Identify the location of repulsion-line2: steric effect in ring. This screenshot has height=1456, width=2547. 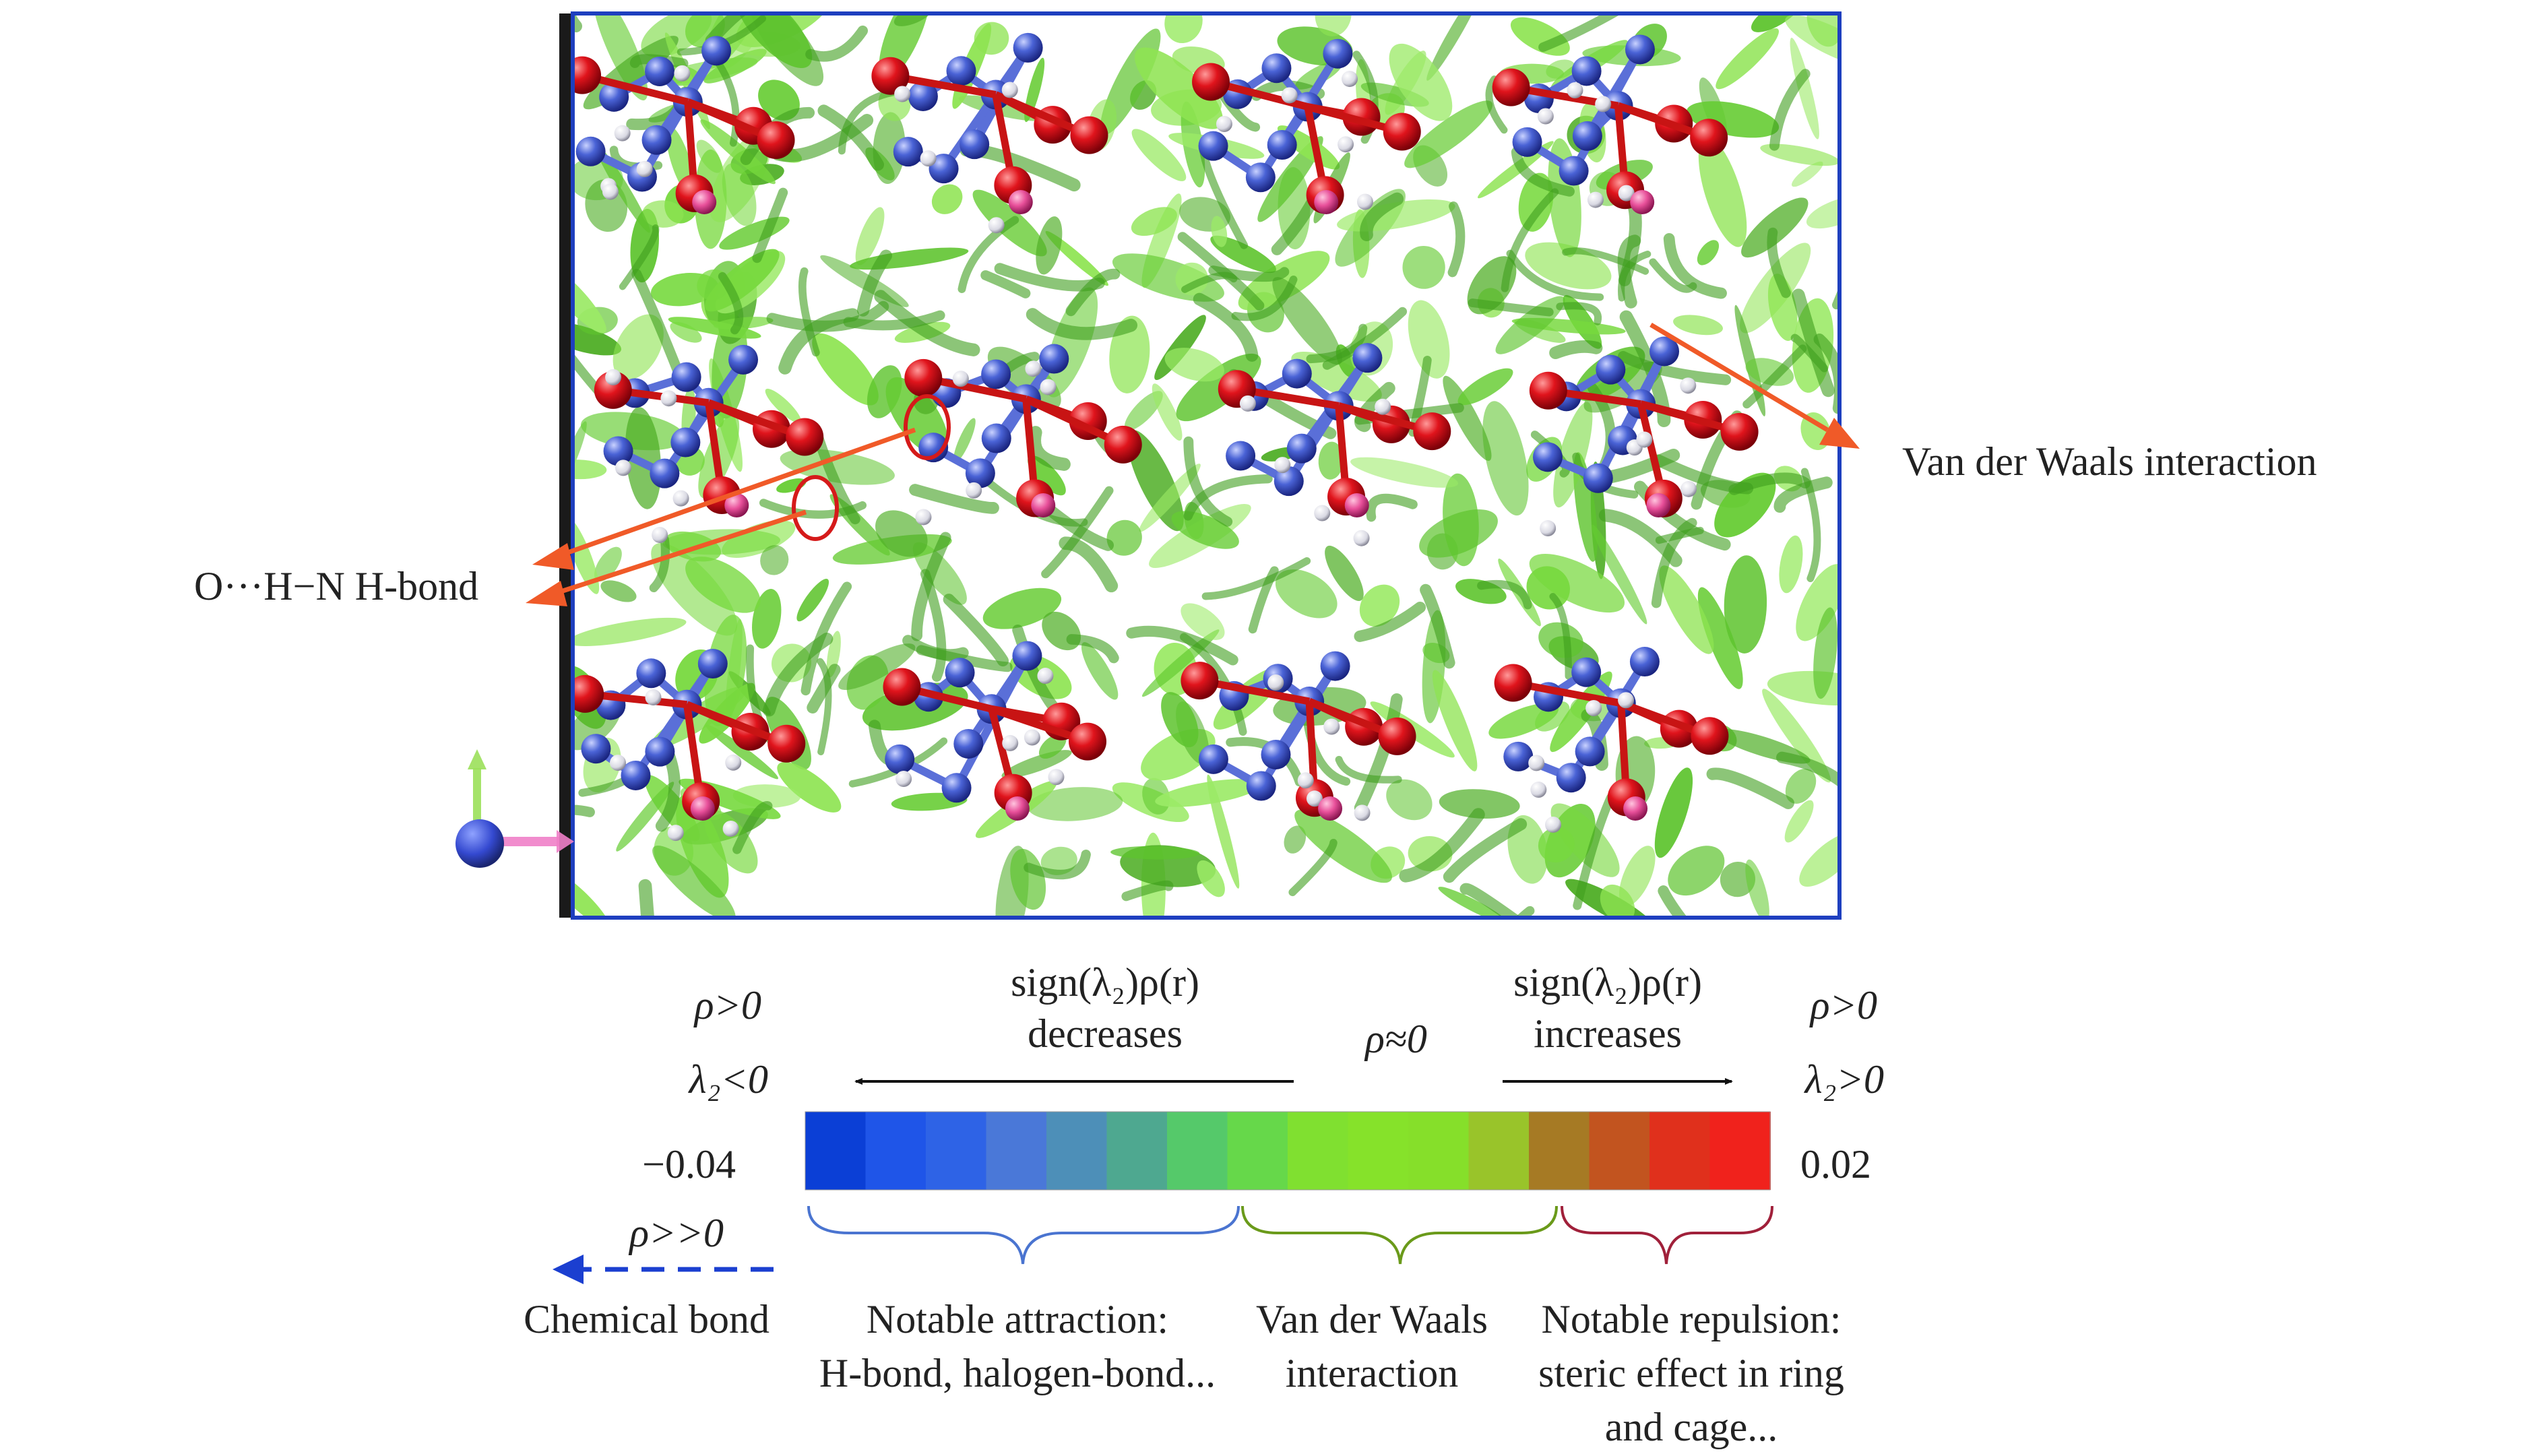
(1691, 1373).